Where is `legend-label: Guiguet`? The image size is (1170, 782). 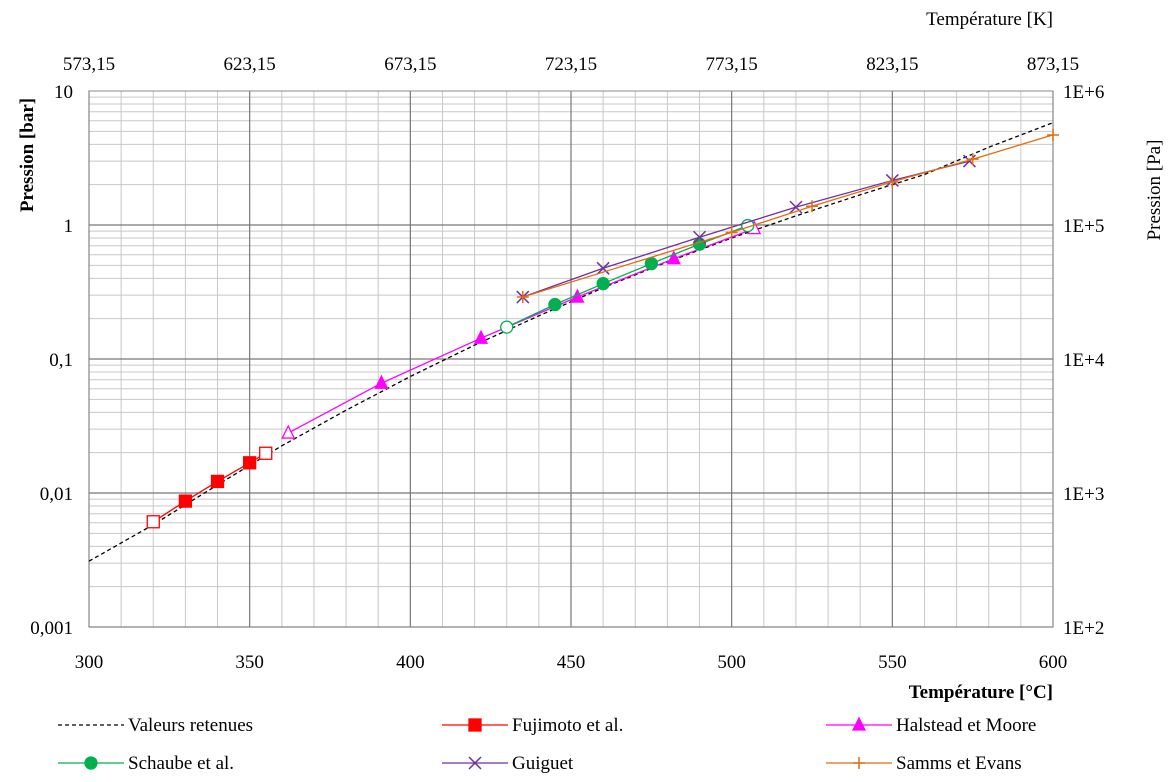
legend-label: Guiguet is located at coordinates (543, 763).